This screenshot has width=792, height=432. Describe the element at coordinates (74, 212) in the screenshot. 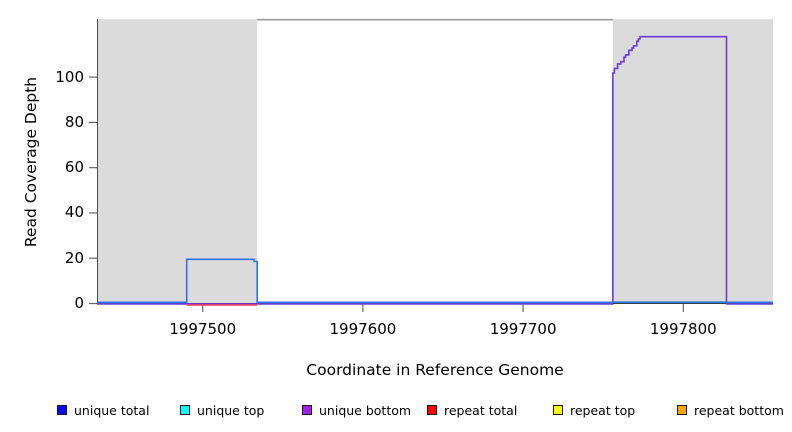

I see `y-tick-label: 40` at that location.